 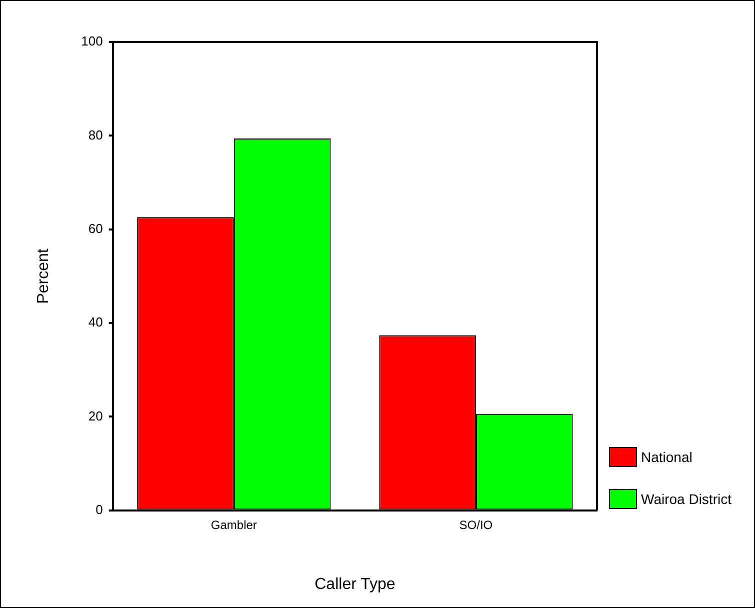 What do you see at coordinates (92, 41) in the screenshot?
I see `y-tick-label: 100` at bounding box center [92, 41].